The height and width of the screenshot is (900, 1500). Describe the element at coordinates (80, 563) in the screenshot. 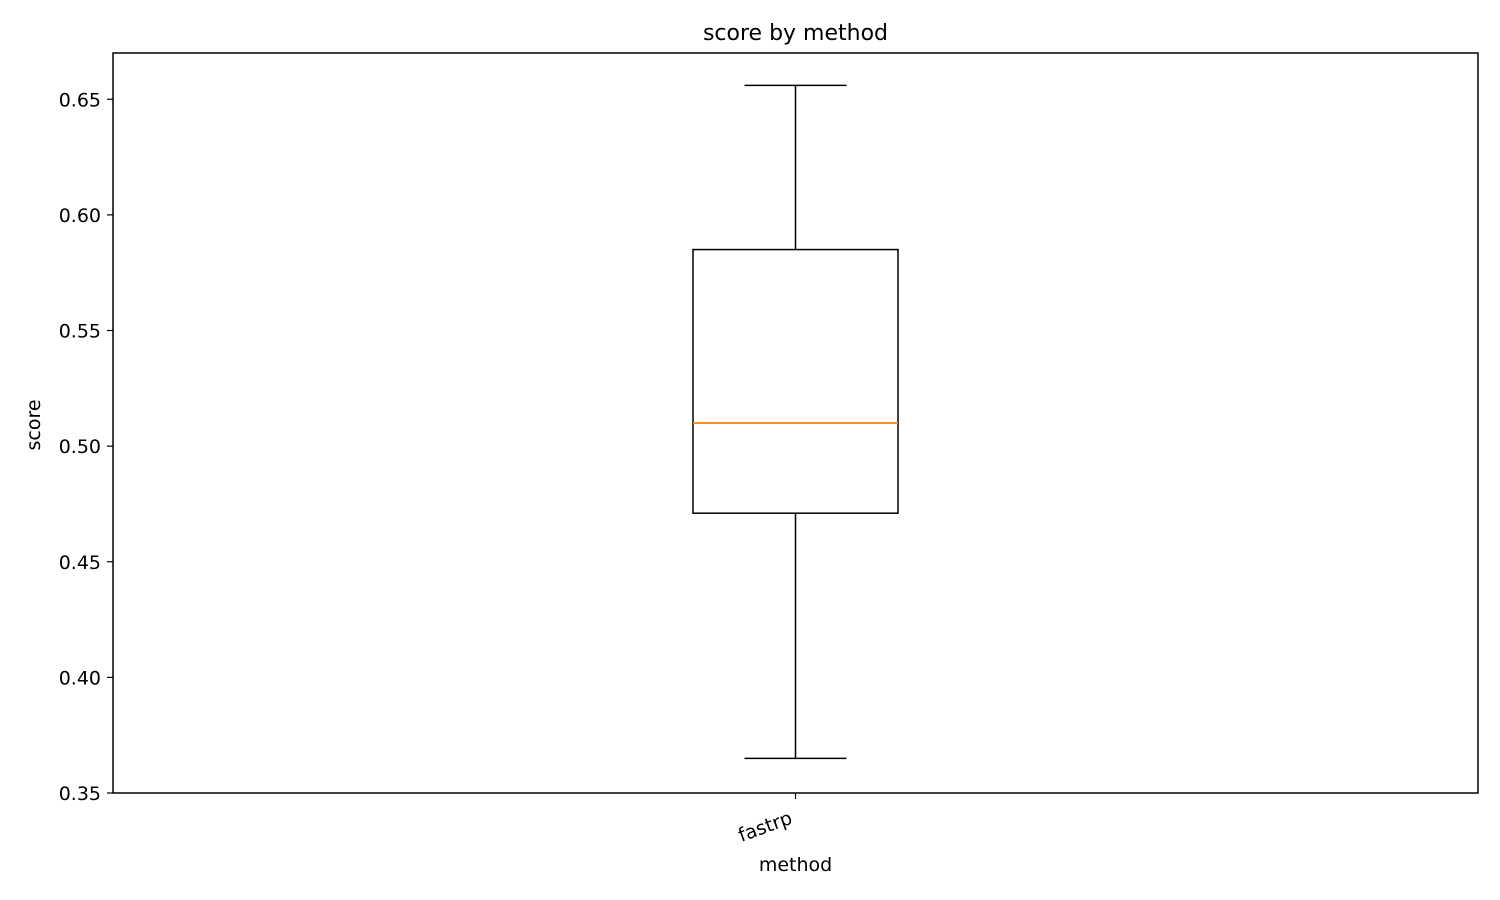

I see `y-tick-label: 0.45` at that location.